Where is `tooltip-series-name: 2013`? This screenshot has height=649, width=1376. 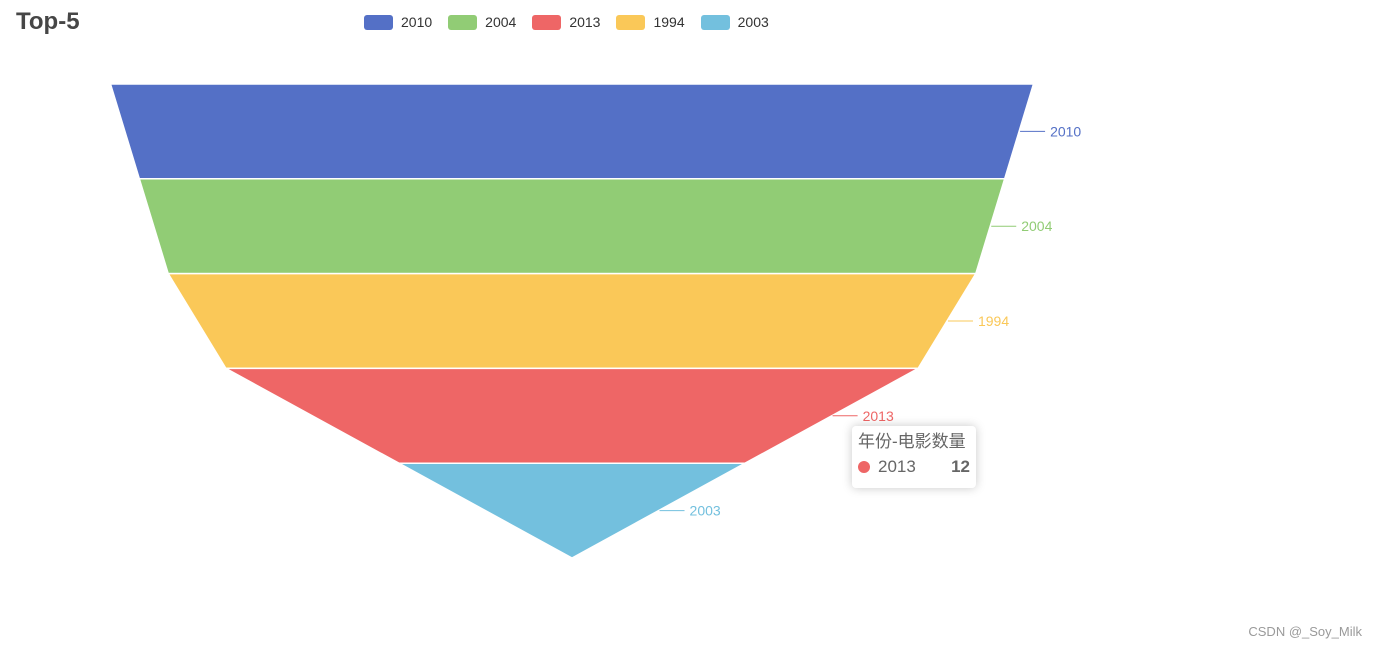
tooltip-series-name: 2013 is located at coordinates (897, 466).